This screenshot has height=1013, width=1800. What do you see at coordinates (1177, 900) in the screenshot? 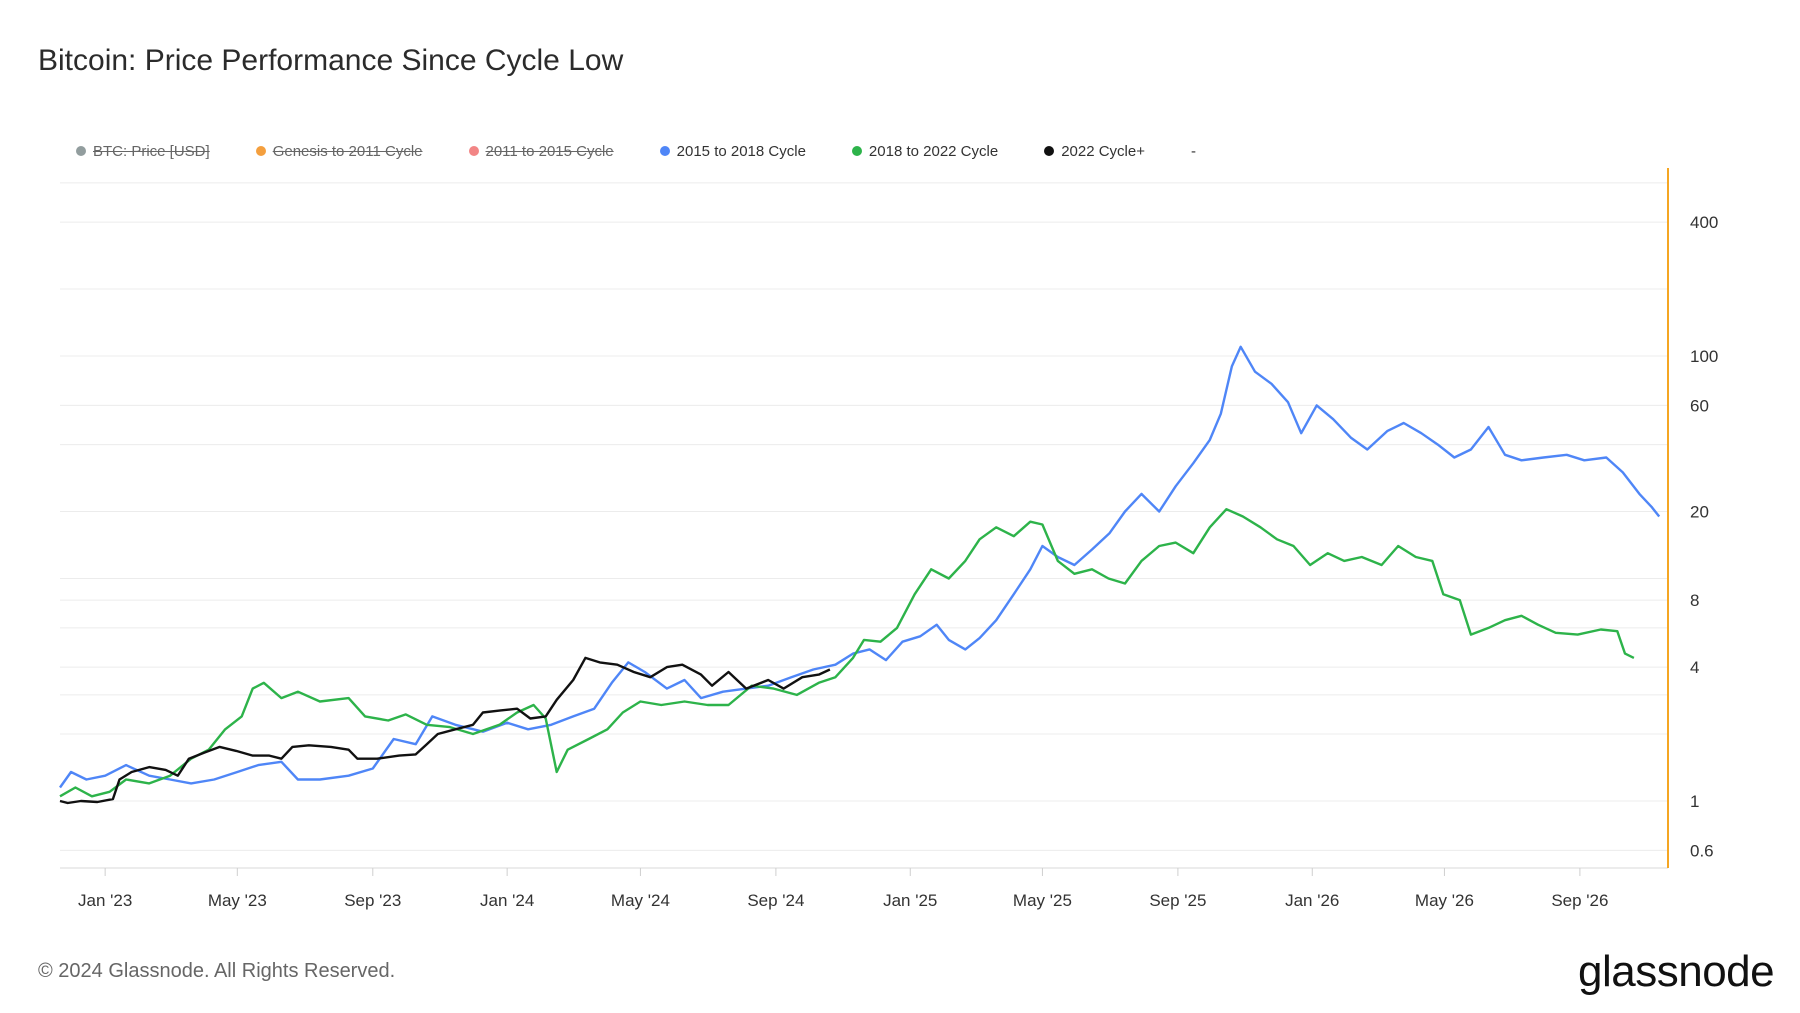
I see `x-tick-label: Sep '25` at bounding box center [1177, 900].